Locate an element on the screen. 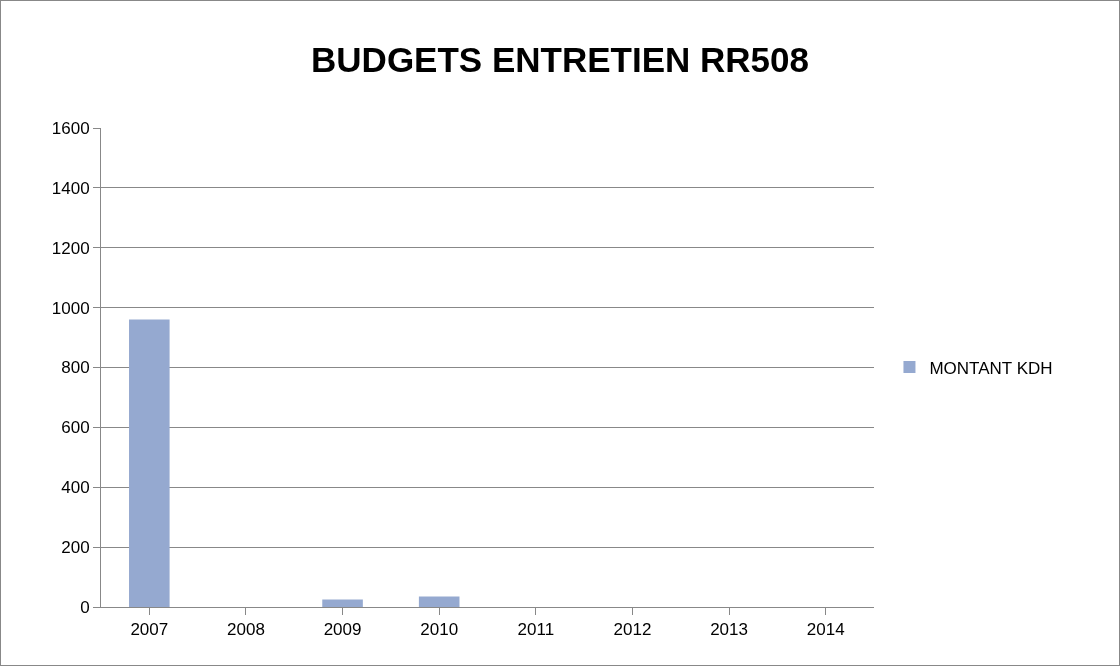 The image size is (1120, 666). y-tick-label: 600 is located at coordinates (75, 428).